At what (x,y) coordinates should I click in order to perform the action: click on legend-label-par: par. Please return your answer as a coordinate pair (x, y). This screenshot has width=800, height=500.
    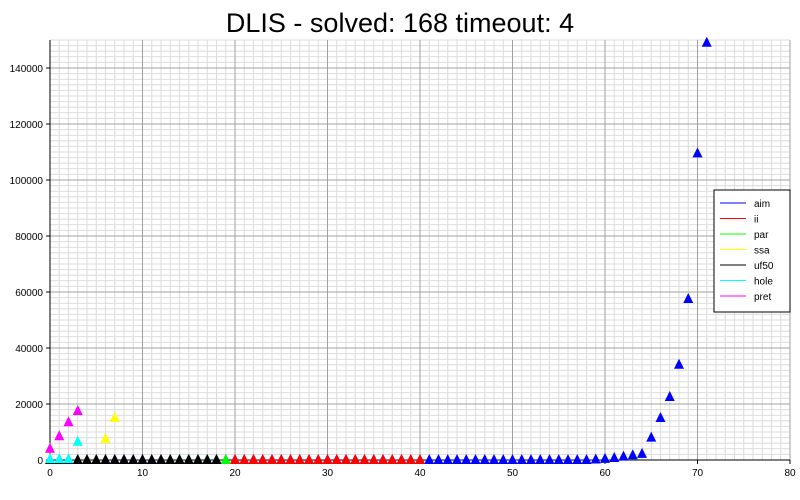
    Looking at the image, I should click on (761, 235).